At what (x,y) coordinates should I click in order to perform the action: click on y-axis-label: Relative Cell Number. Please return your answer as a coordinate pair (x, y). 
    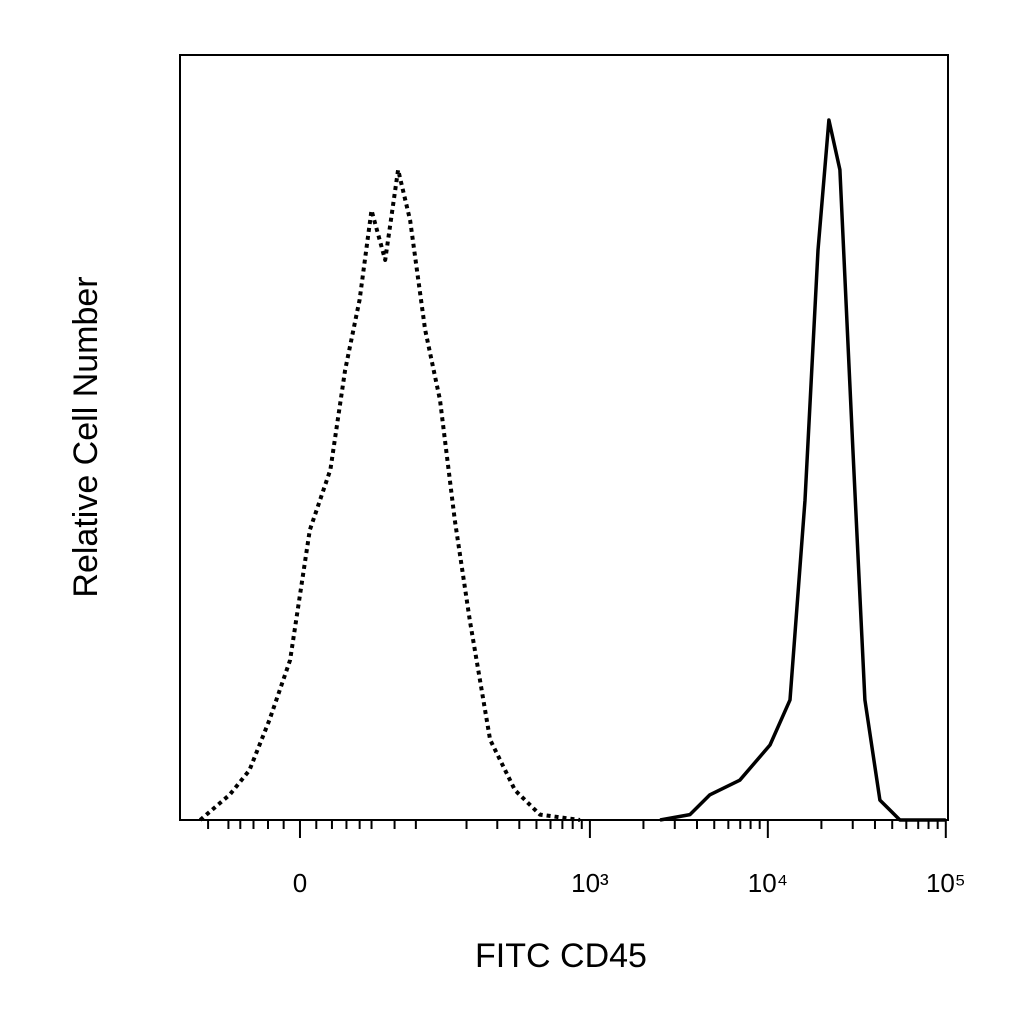
    Looking at the image, I should click on (86, 436).